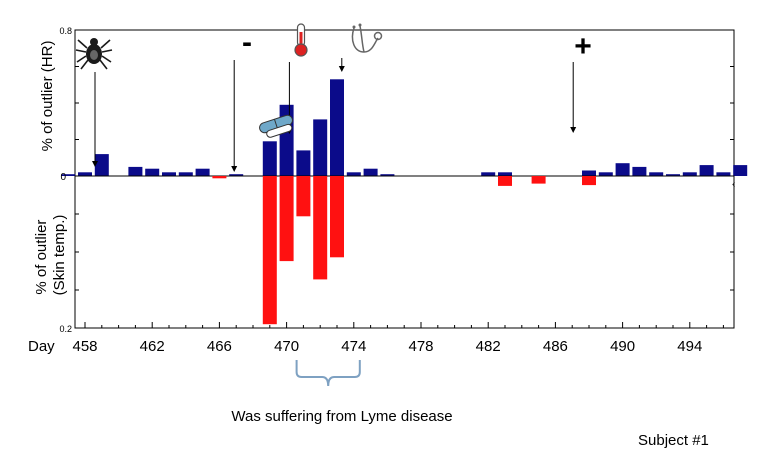 The width and height of the screenshot is (769, 462). I want to click on thermometer-icon, so click(301, 40).